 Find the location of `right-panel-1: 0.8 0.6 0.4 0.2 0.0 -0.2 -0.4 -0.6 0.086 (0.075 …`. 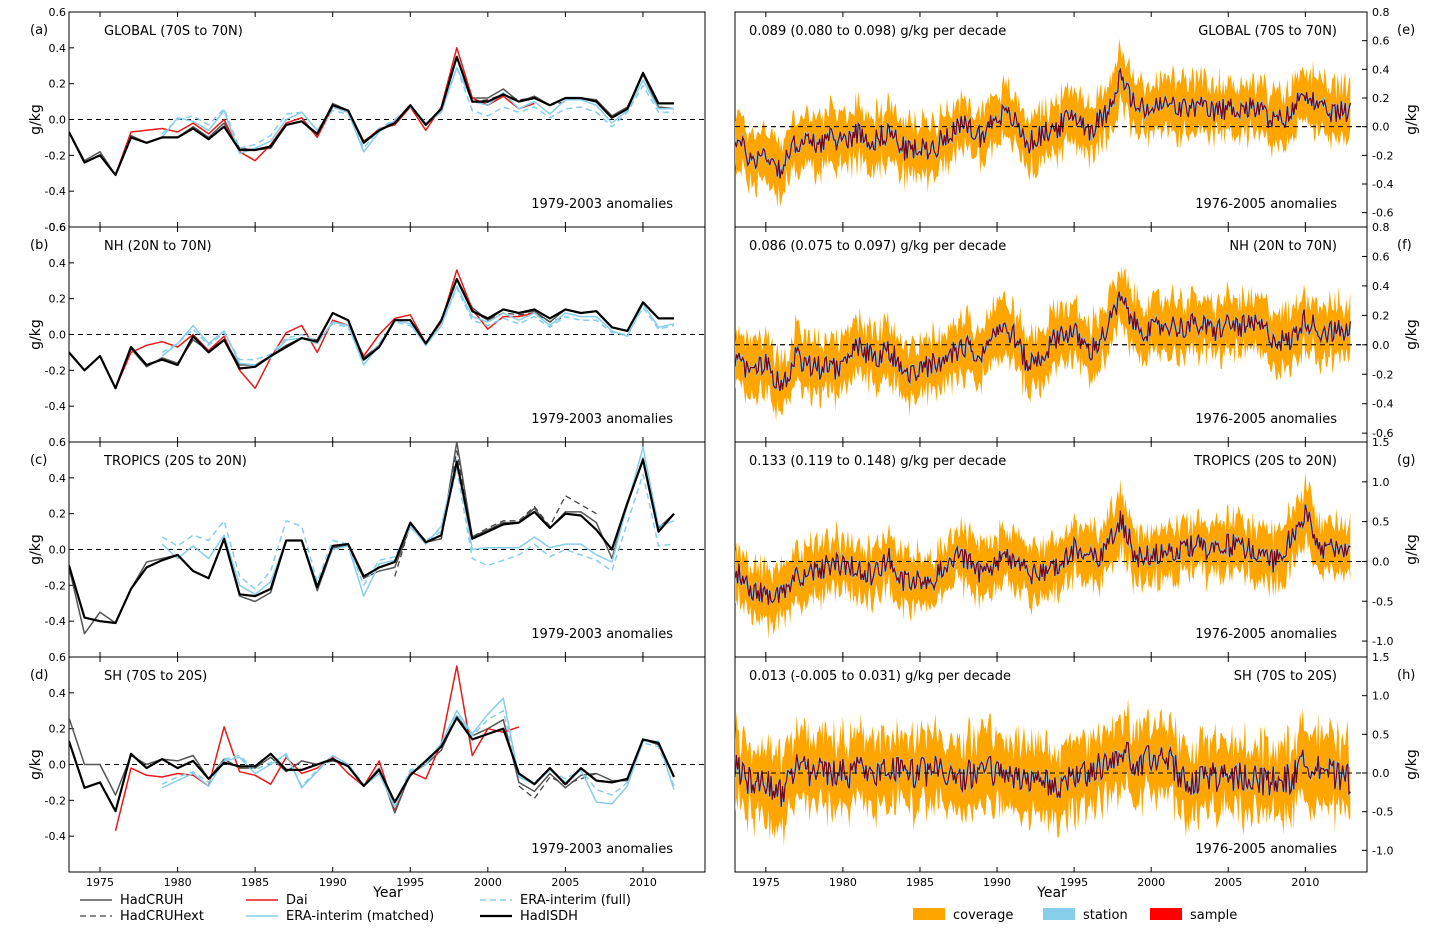

right-panel-1: 0.8 0.6 0.4 0.2 0.0 -0.2 -0.4 -0.6 0.086 (0.075 … is located at coordinates (1077, 332).